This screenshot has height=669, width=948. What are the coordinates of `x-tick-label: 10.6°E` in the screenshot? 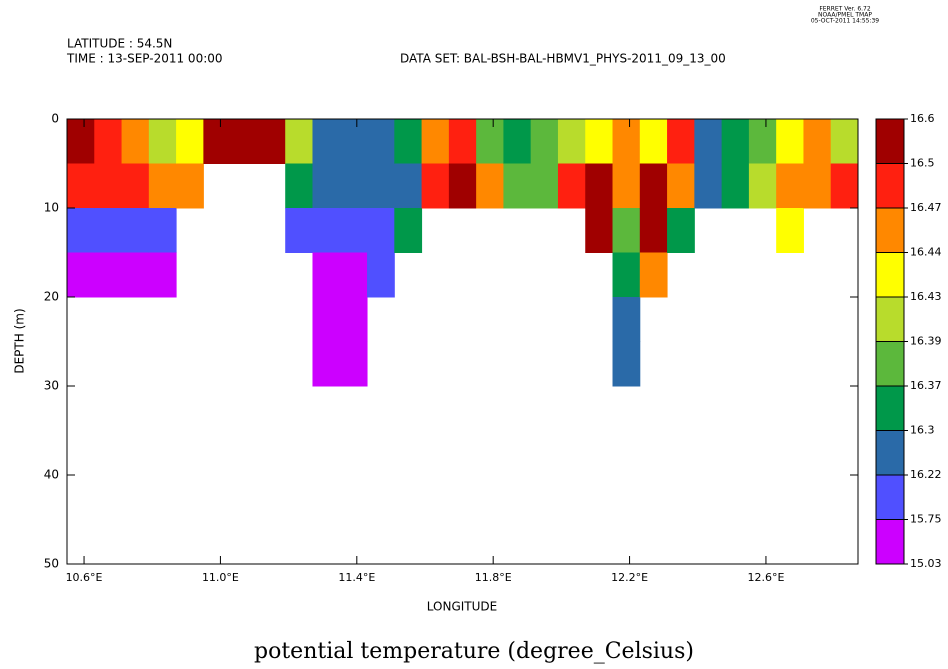 It's located at (84, 577).